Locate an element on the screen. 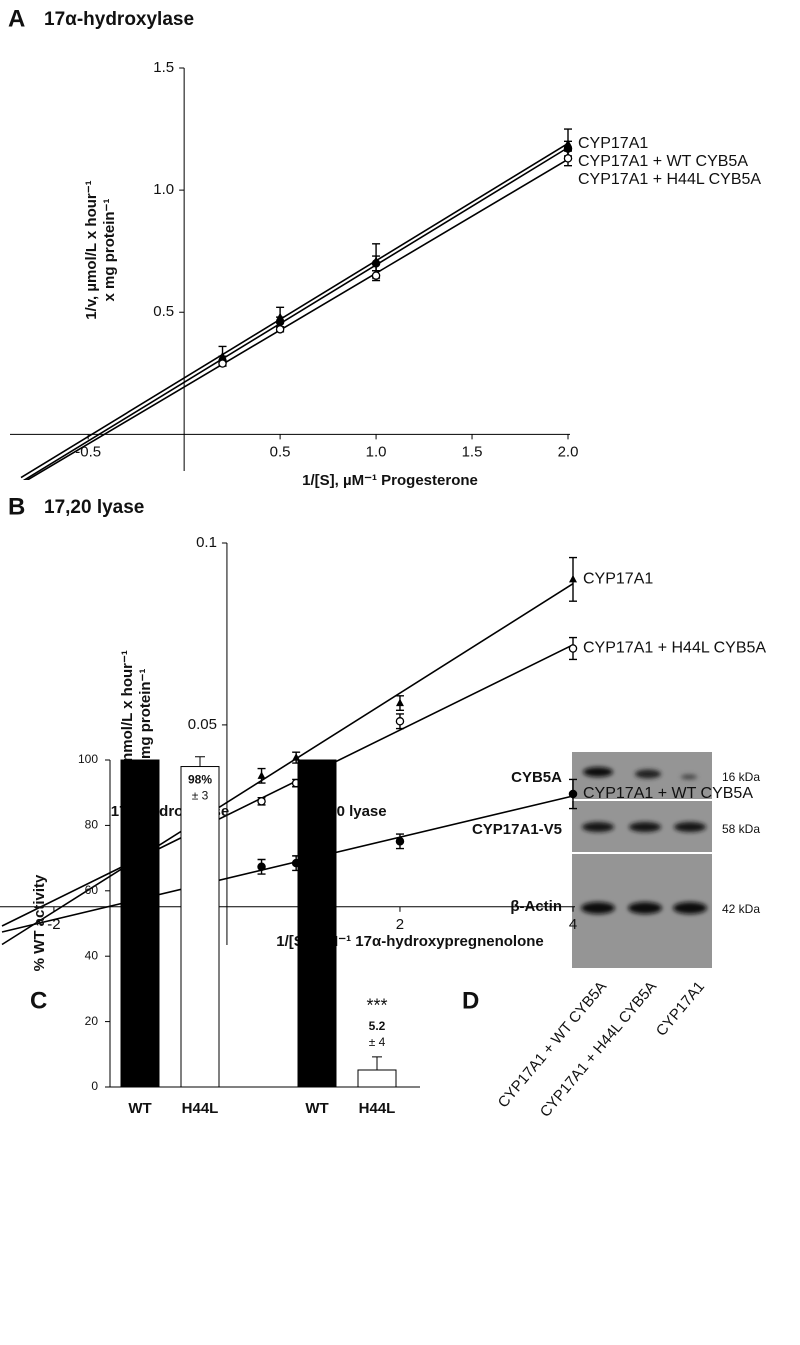 Image resolution: width=800 pixels, height=1345 pixels. blot-row-label: CYB5A is located at coordinates (536, 777).